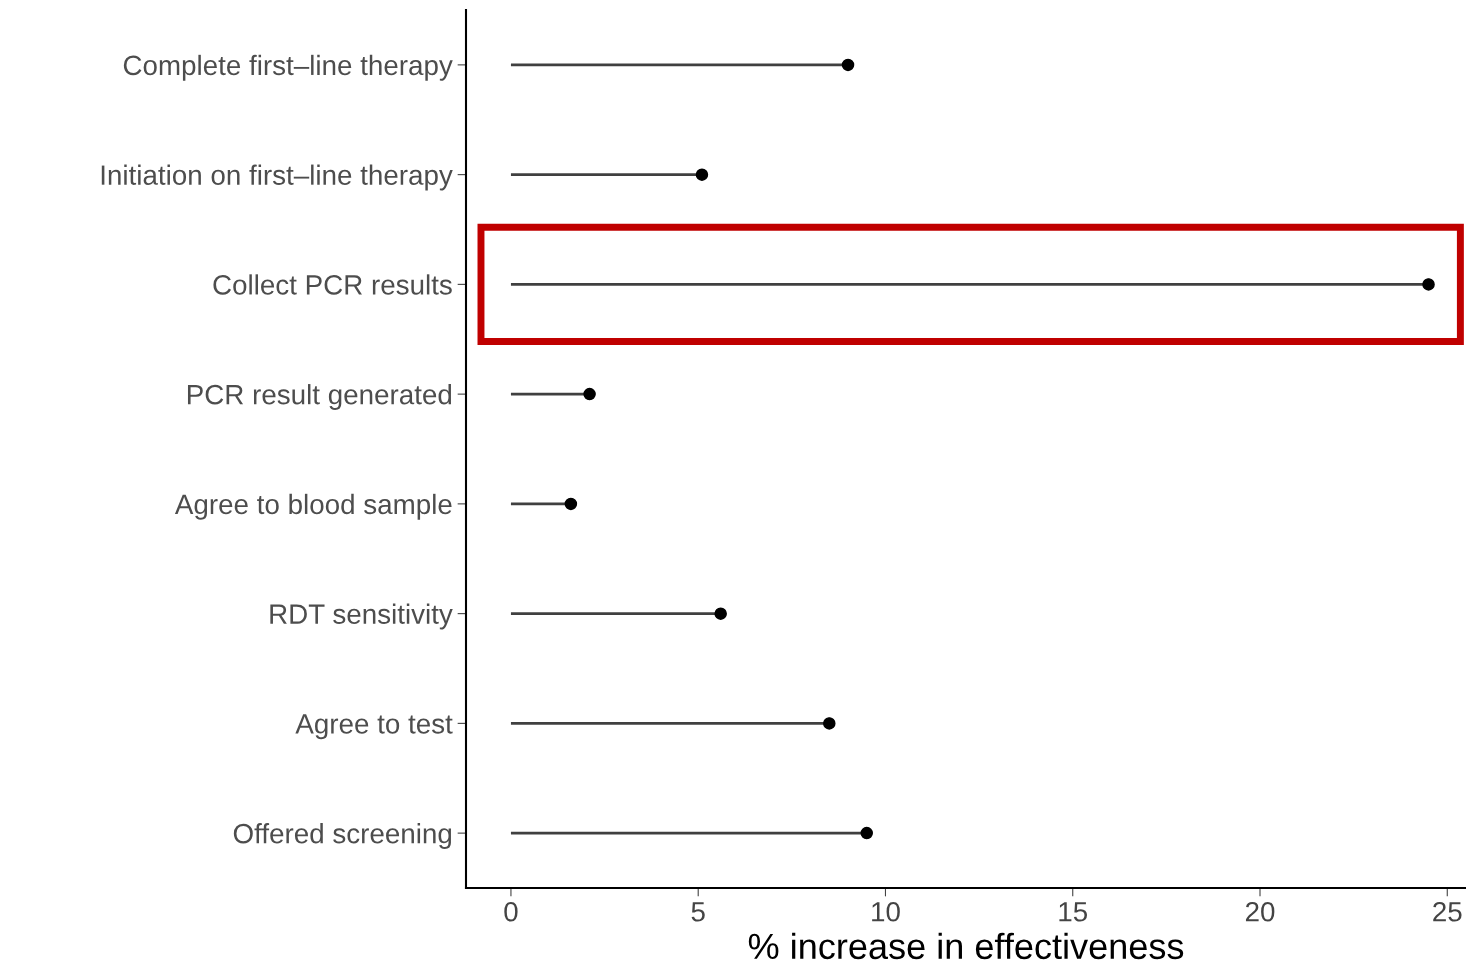 The image size is (1466, 969). I want to click on y-tick-label: Agree to blood sample, so click(313, 506).